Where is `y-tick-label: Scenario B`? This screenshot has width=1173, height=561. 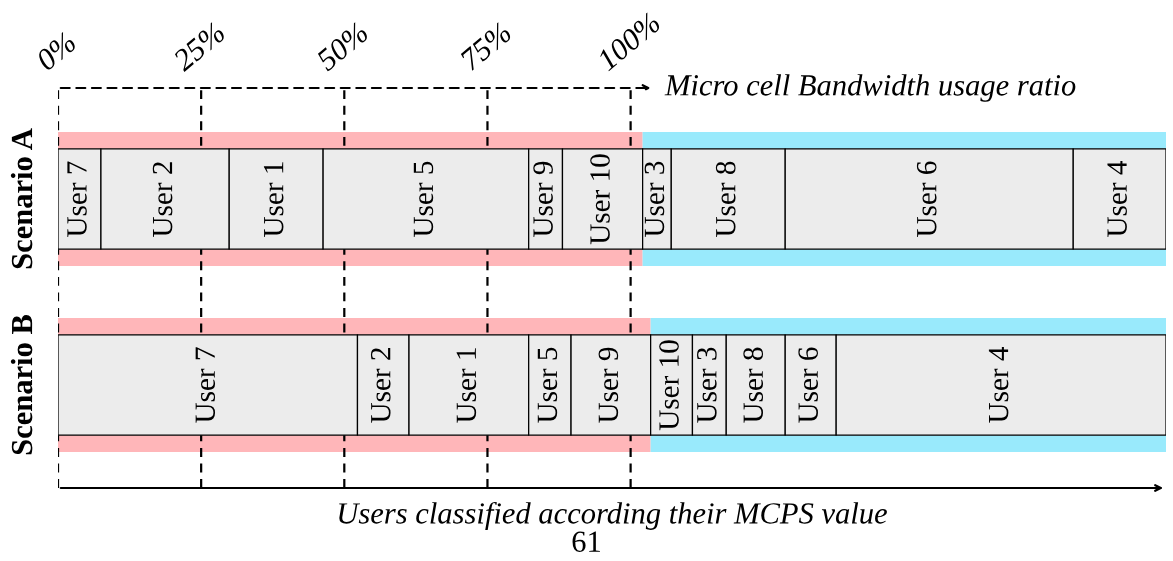 y-tick-label: Scenario B is located at coordinates (21, 384).